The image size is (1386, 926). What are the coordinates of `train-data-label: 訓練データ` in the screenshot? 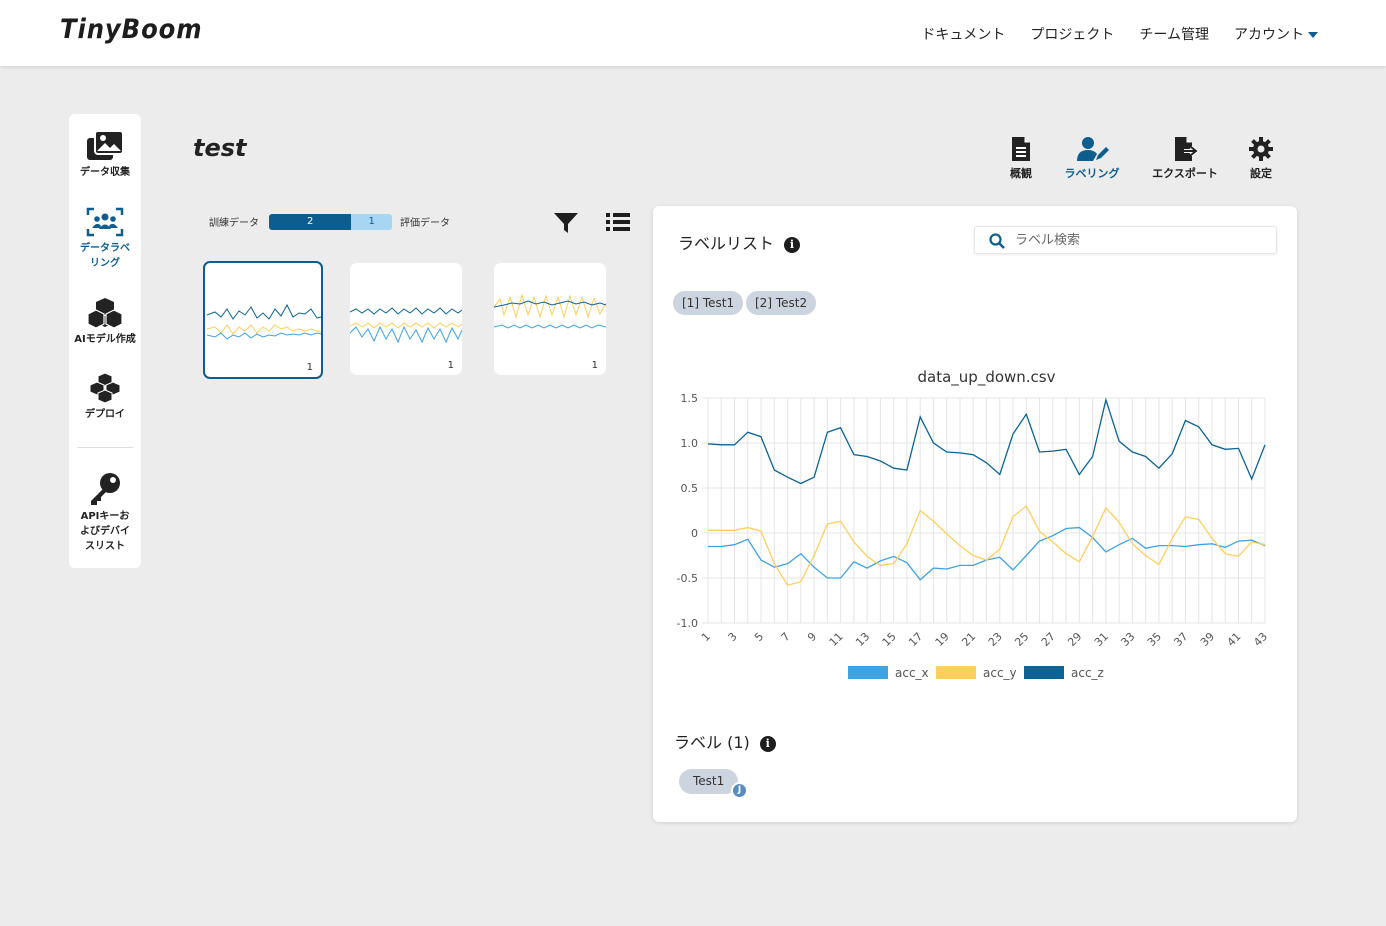 It's located at (234, 223).